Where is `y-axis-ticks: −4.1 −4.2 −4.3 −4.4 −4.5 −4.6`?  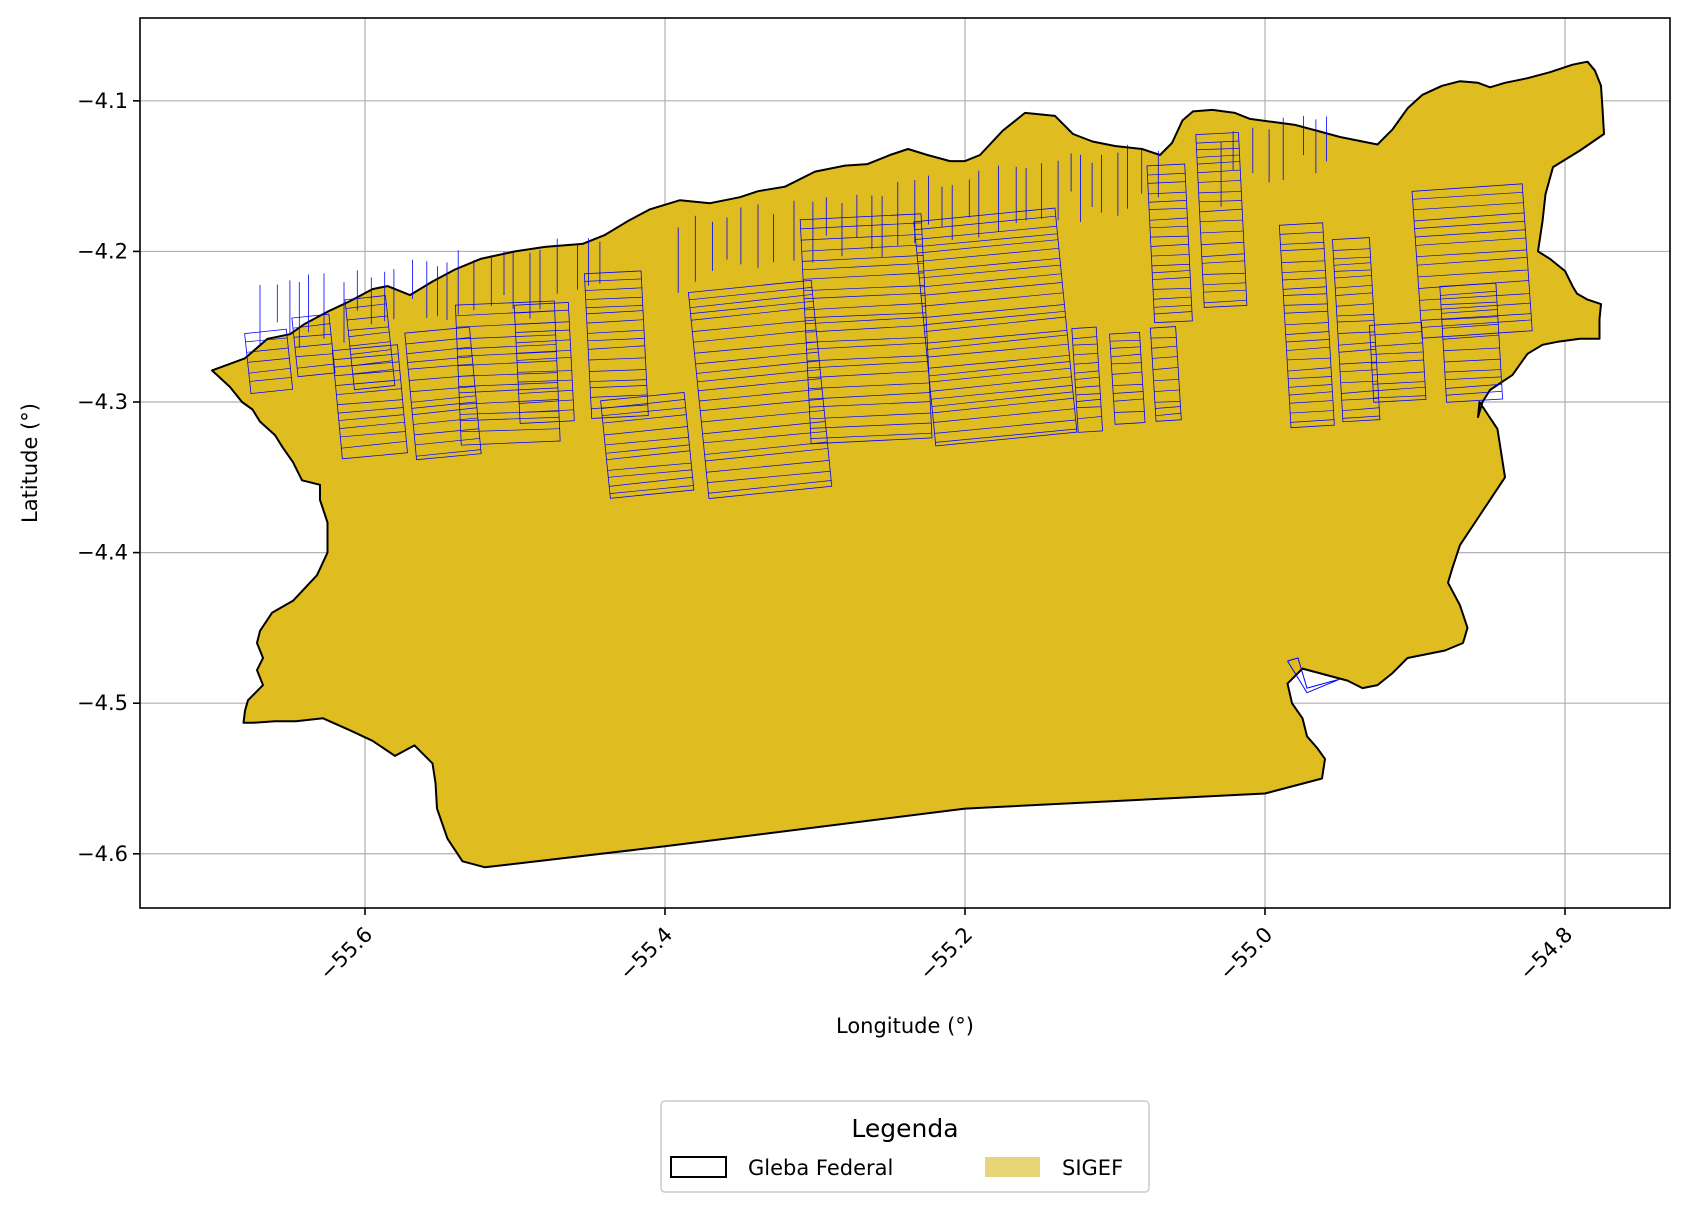
y-axis-ticks: −4.1 −4.2 −4.3 −4.4 −4.5 −4.6 is located at coordinates (108, 477).